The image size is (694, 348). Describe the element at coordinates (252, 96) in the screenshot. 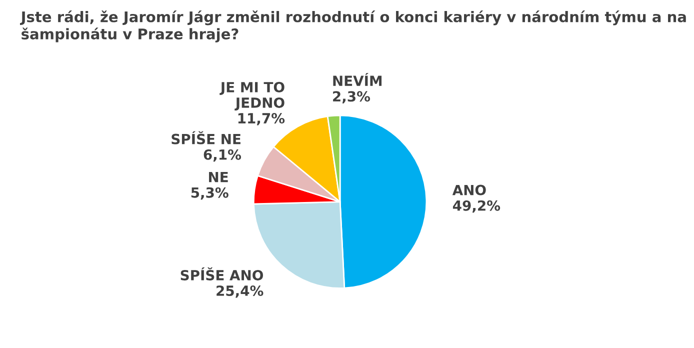

I see `slice-label: JE MI TO JEDNO` at that location.